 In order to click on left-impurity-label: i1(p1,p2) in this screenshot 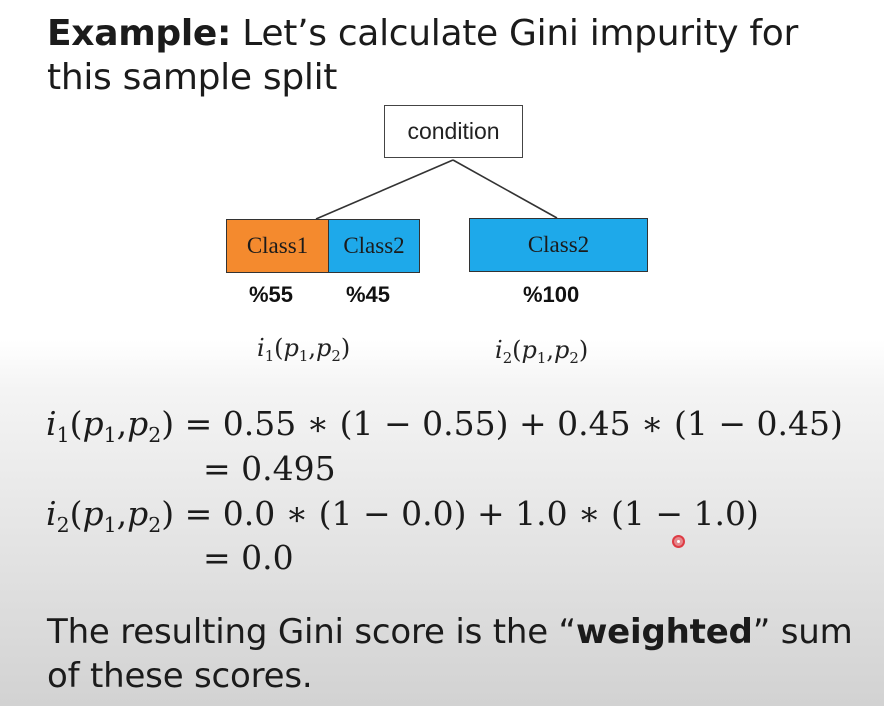, I will do `click(304, 350)`.